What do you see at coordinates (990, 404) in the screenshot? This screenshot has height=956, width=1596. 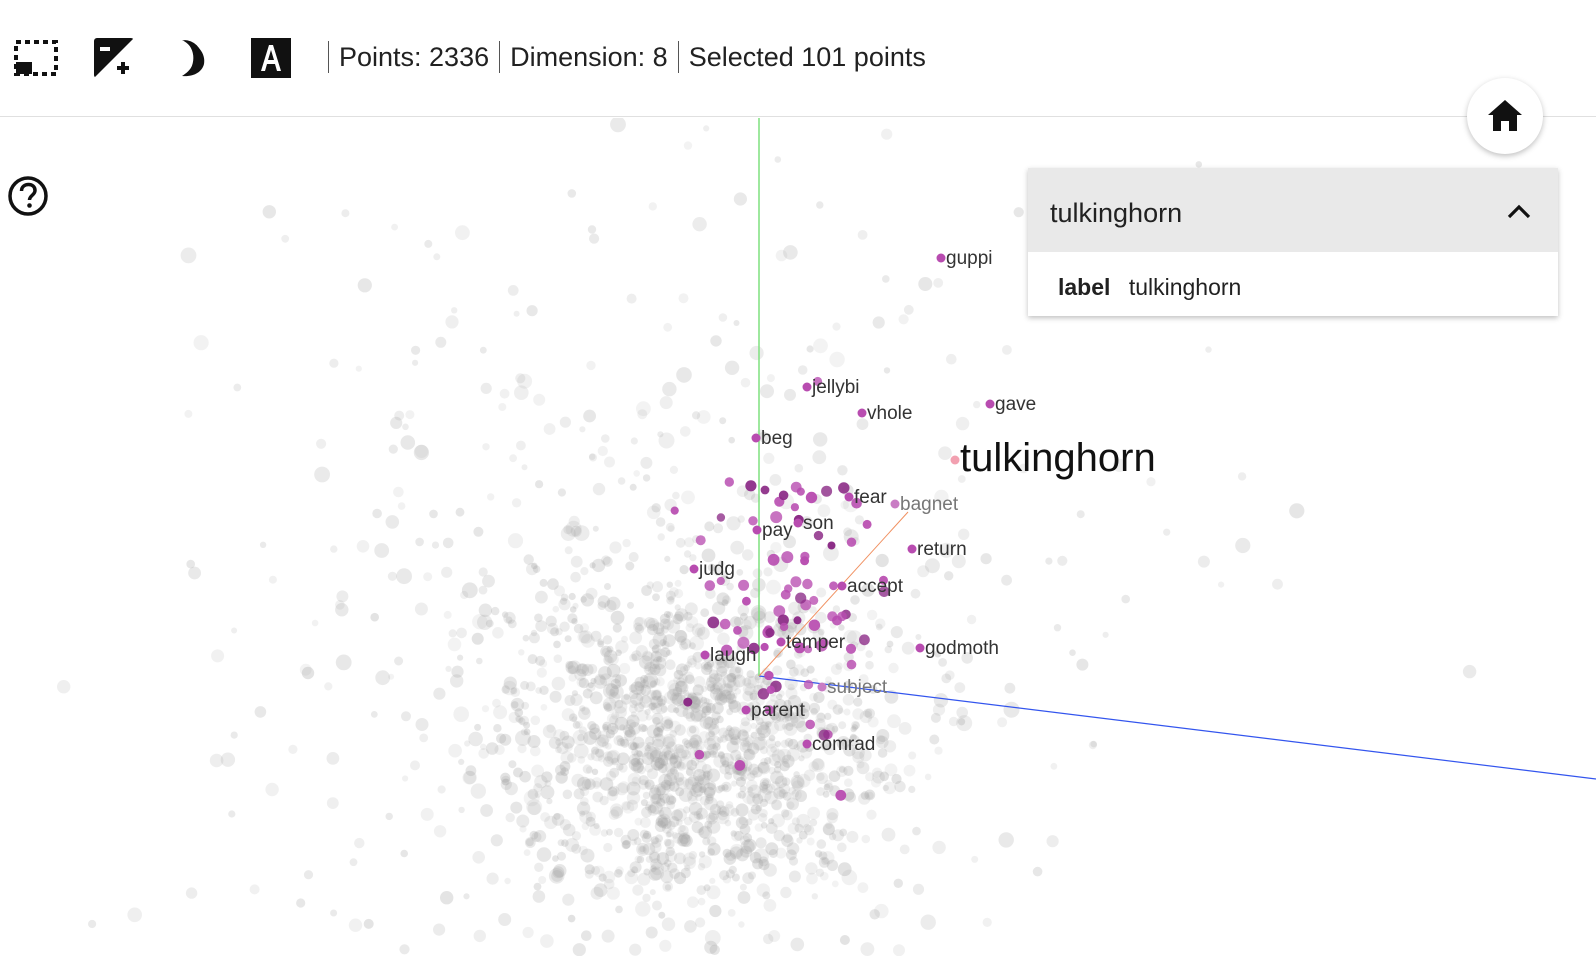 I see `point-gave` at bounding box center [990, 404].